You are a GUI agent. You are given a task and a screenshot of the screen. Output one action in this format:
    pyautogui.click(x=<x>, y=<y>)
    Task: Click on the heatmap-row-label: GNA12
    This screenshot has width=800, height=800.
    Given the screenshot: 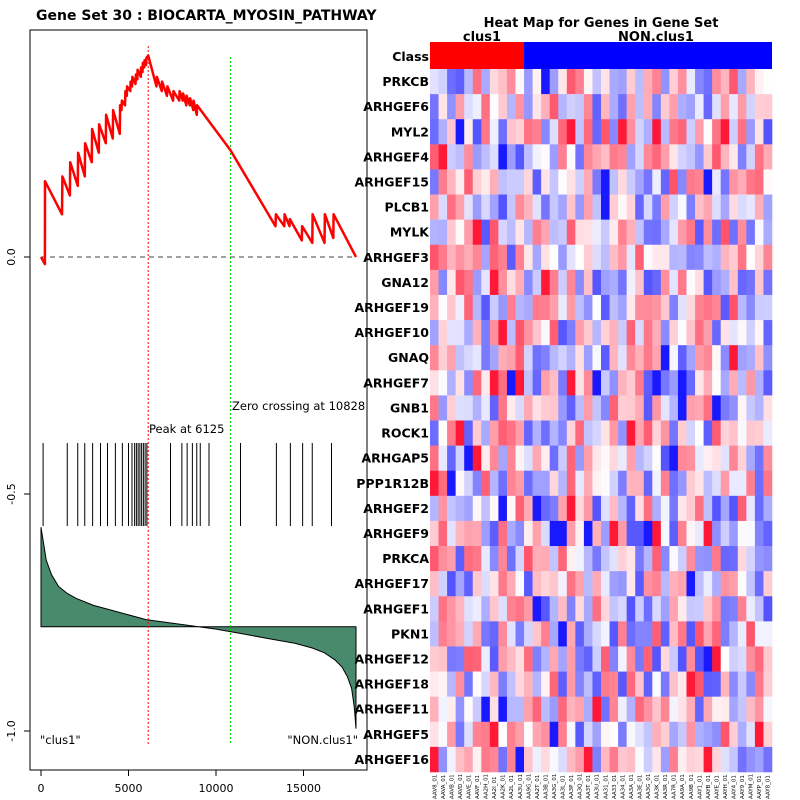 What is the action you would take?
    pyautogui.click(x=405, y=282)
    